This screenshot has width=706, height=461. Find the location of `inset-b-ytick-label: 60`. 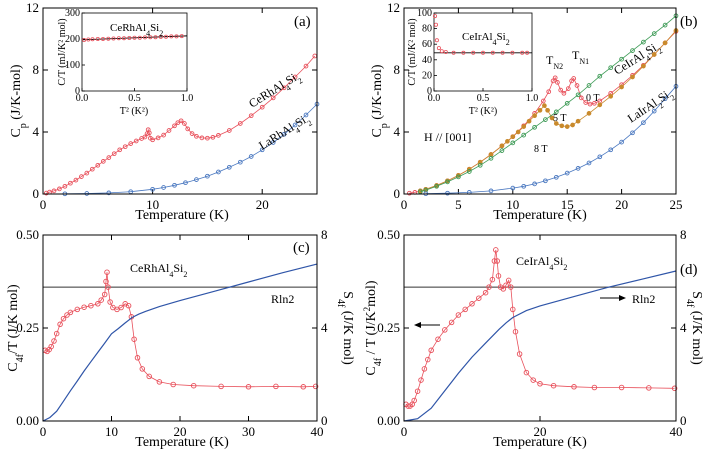

inset-b-ytick-label: 60 is located at coordinates (427, 44).